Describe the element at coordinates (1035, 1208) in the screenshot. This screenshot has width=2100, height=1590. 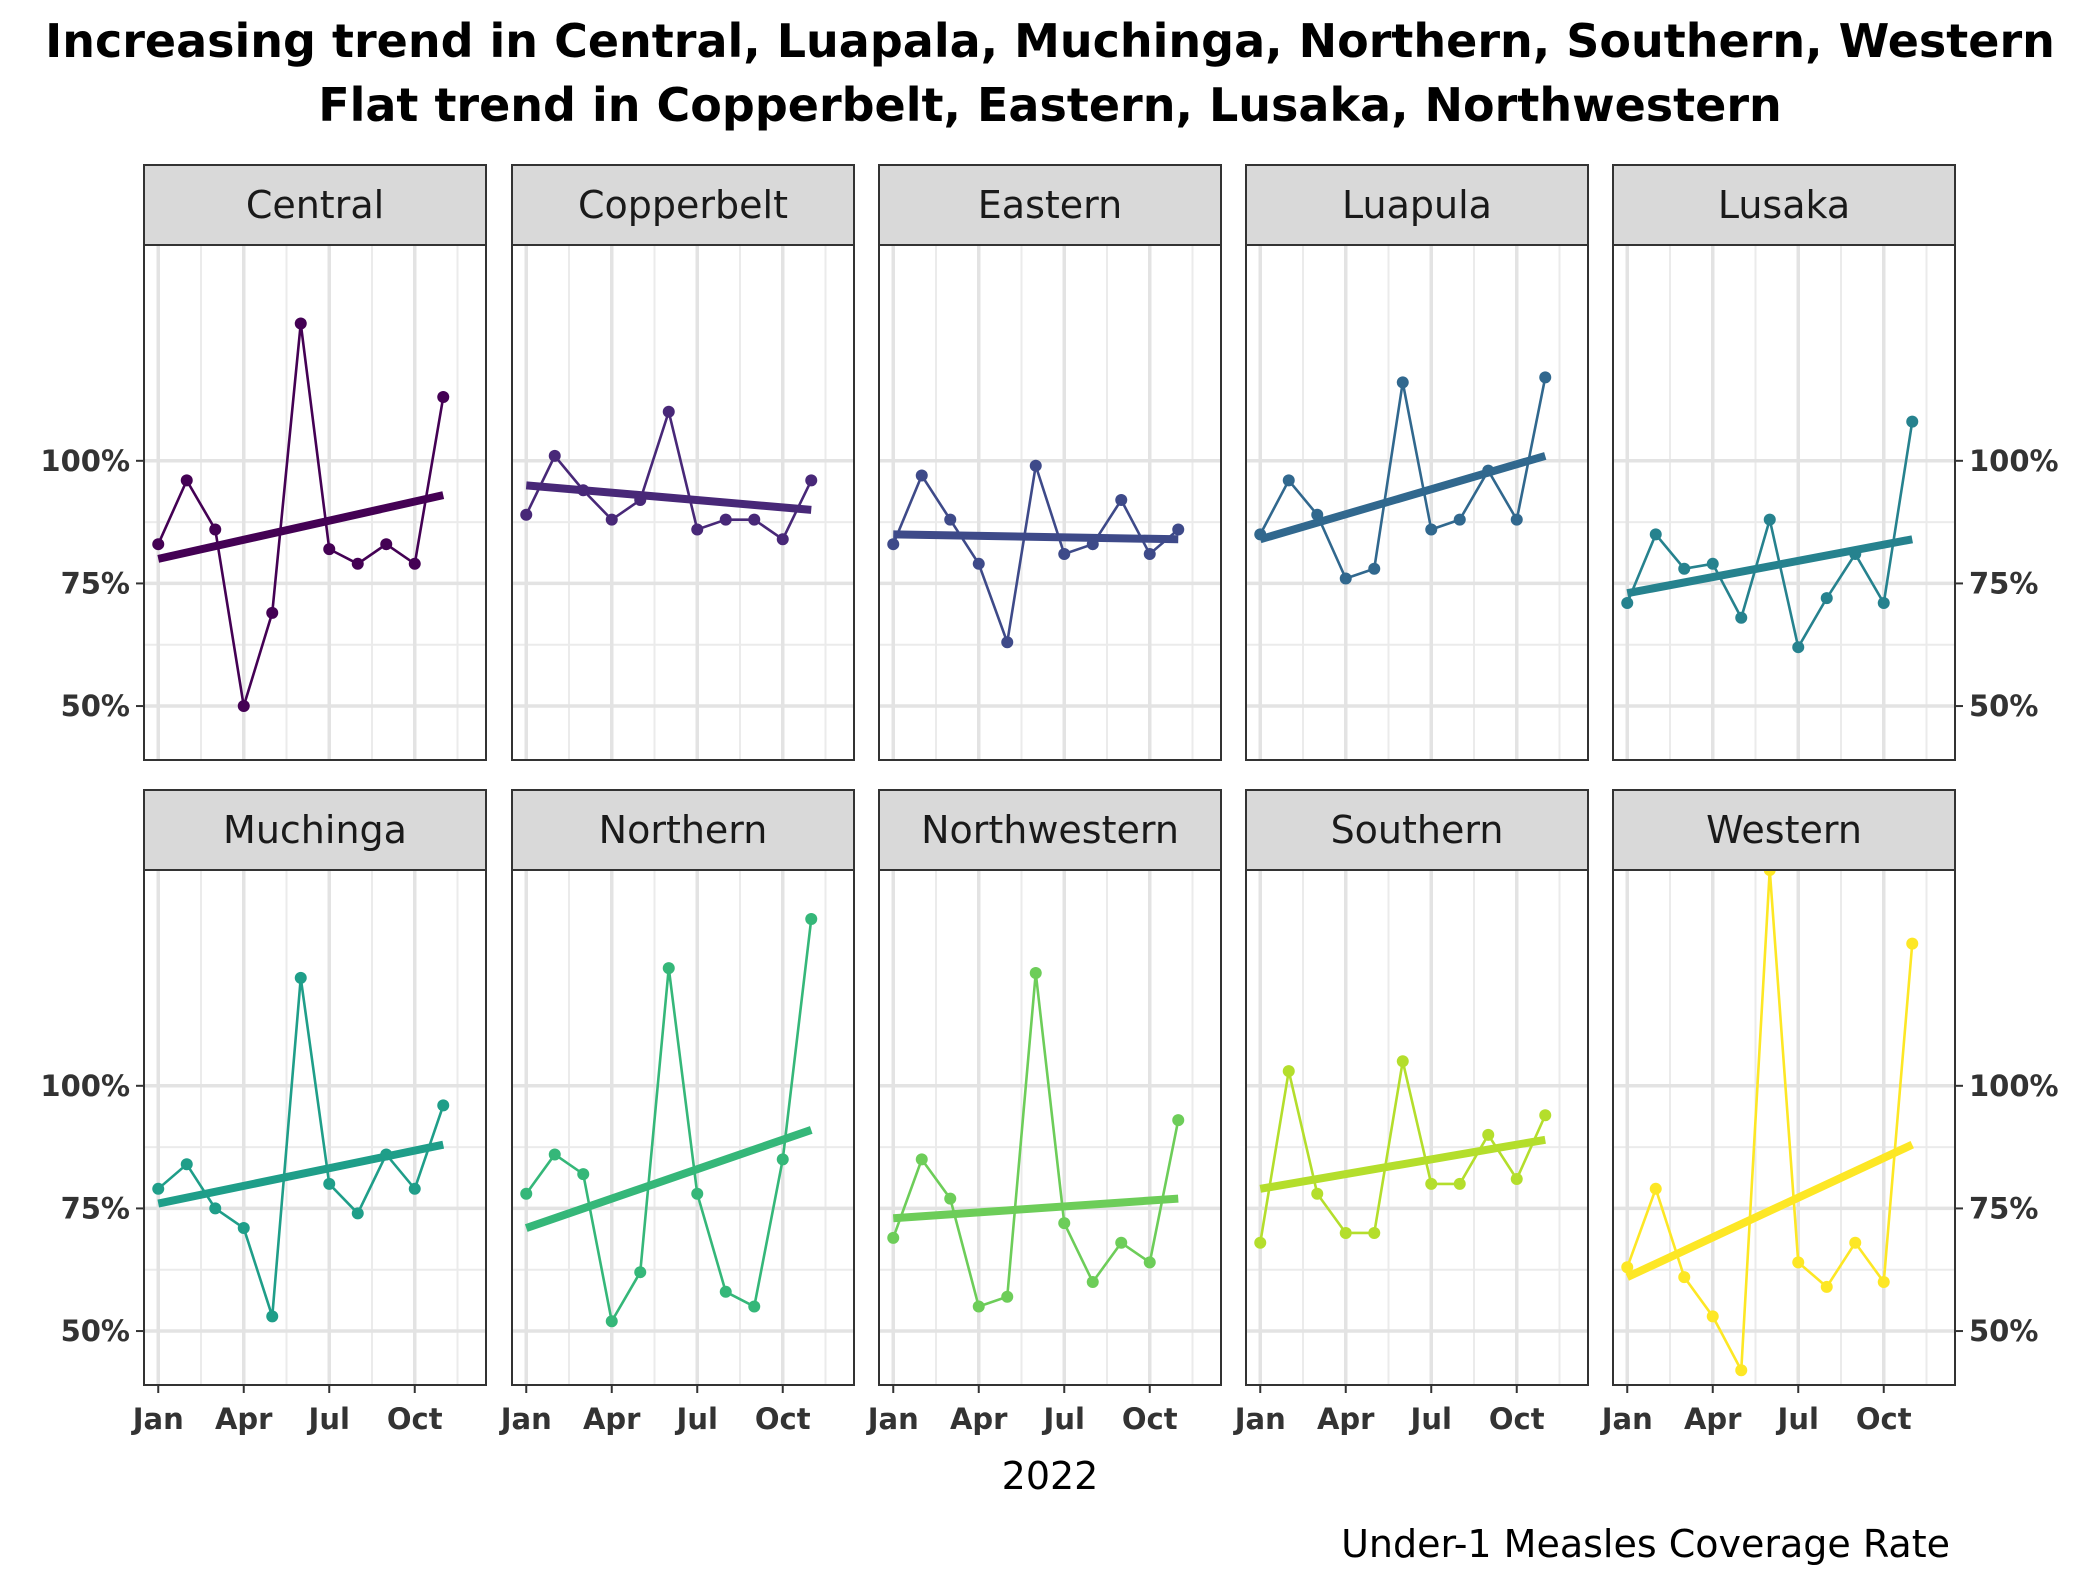
I see `trend-line-northwestern` at that location.